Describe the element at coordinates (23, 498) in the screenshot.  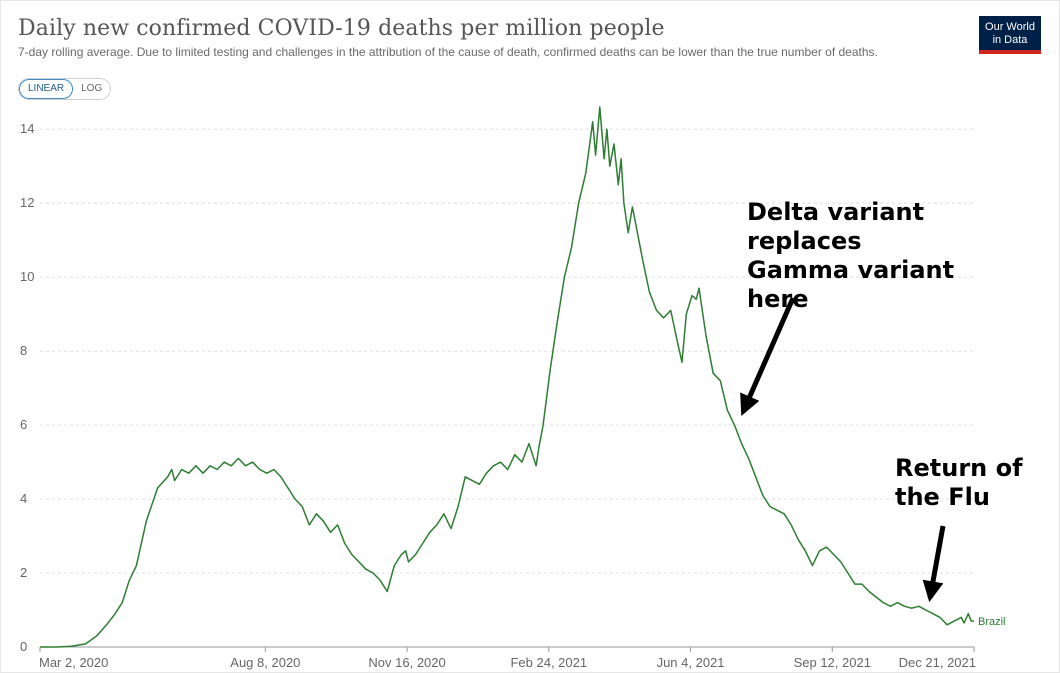
I see `y-tick-label: 4` at that location.